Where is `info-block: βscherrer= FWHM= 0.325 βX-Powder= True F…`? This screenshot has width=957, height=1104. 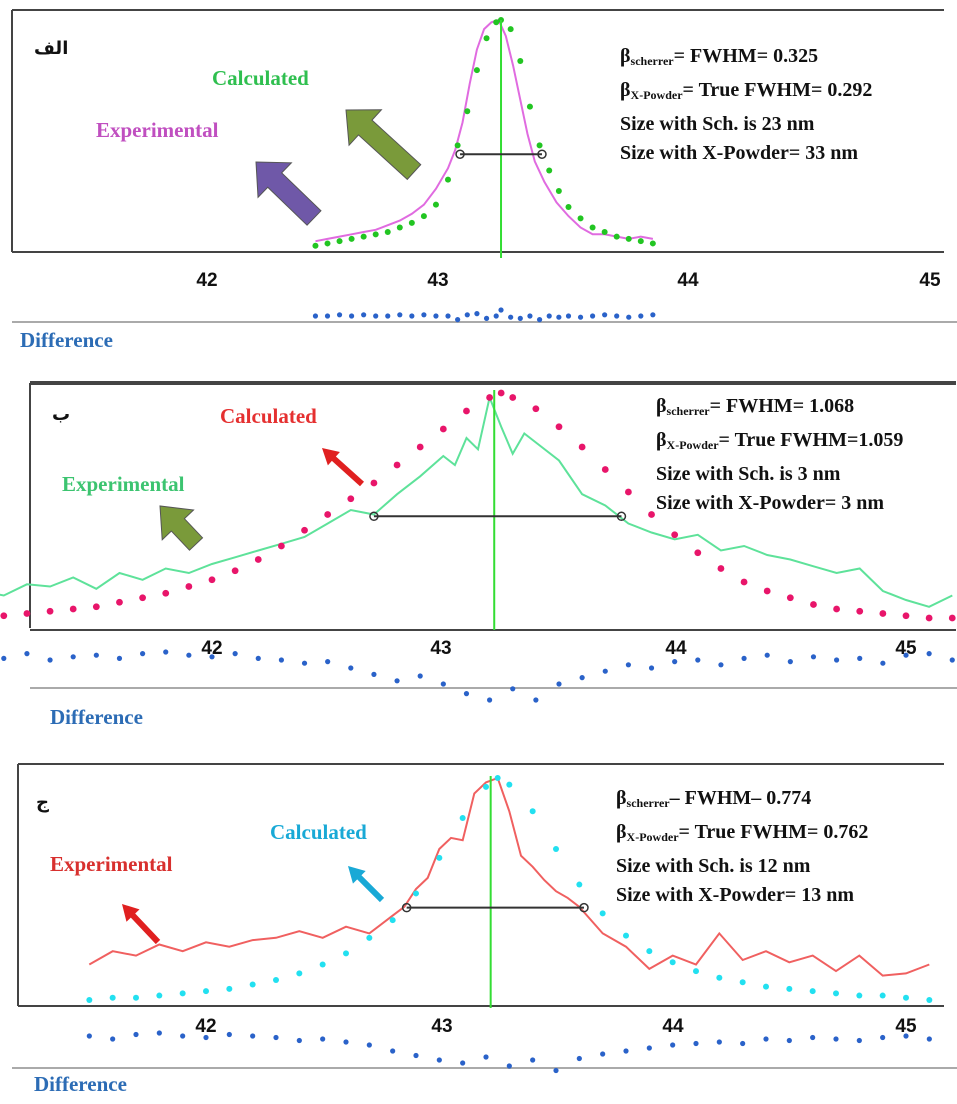
info-block: βscherrer= FWHM= 0.325 βX-Powder= True F… is located at coordinates (746, 105).